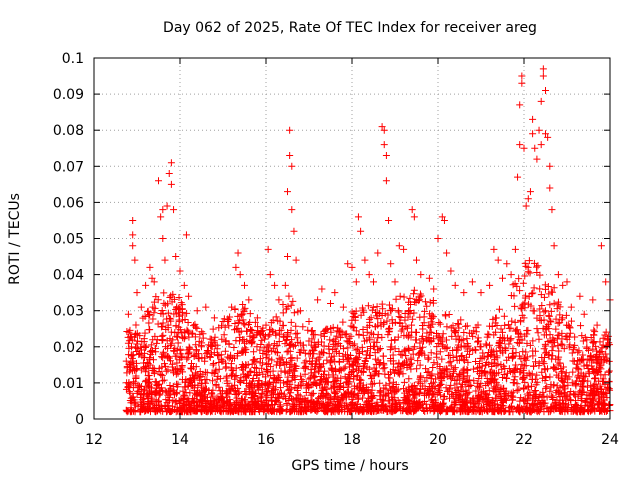  What do you see at coordinates (73, 59) in the screenshot?
I see `y-tick-label: 0.1` at bounding box center [73, 59].